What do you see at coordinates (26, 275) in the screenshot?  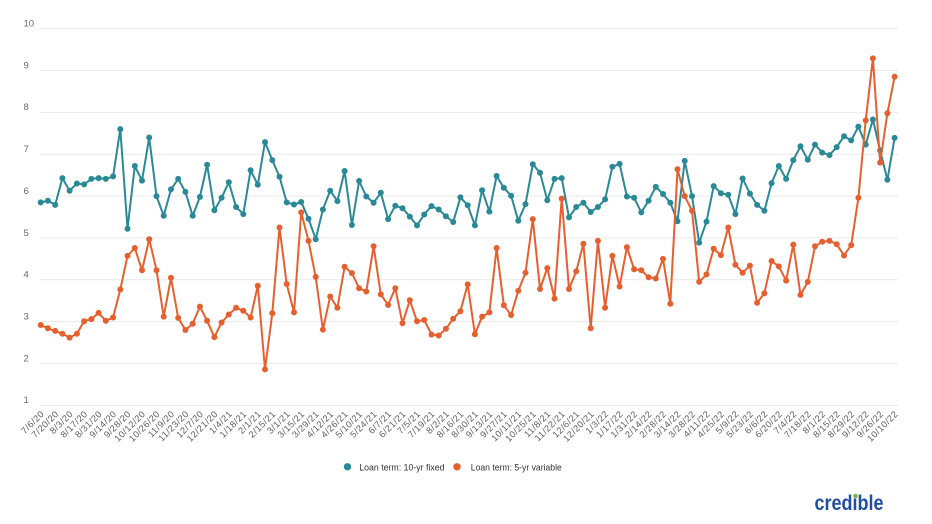 I see `svg-text: 4` at bounding box center [26, 275].